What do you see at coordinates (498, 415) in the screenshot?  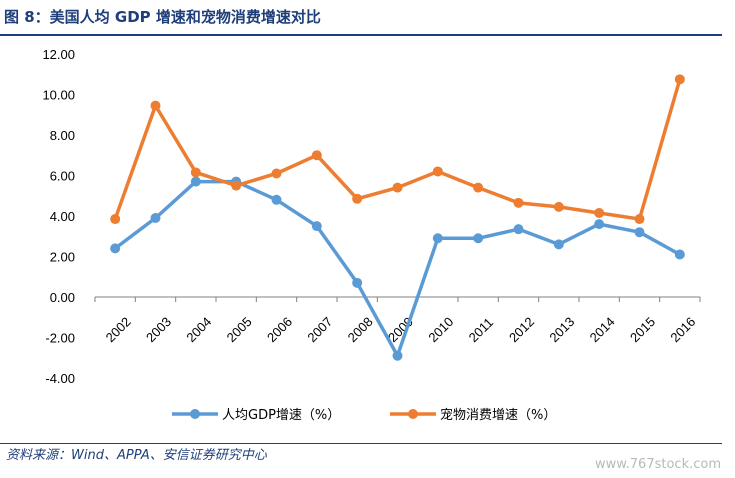 I see `legend-label: 宠物消费增速（%）` at bounding box center [498, 415].